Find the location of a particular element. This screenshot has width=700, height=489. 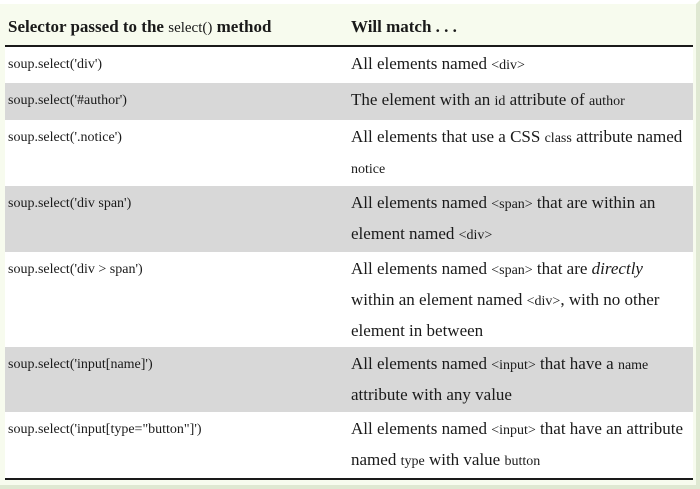

match-text: that have an attribute named is located at coordinates (517, 444).